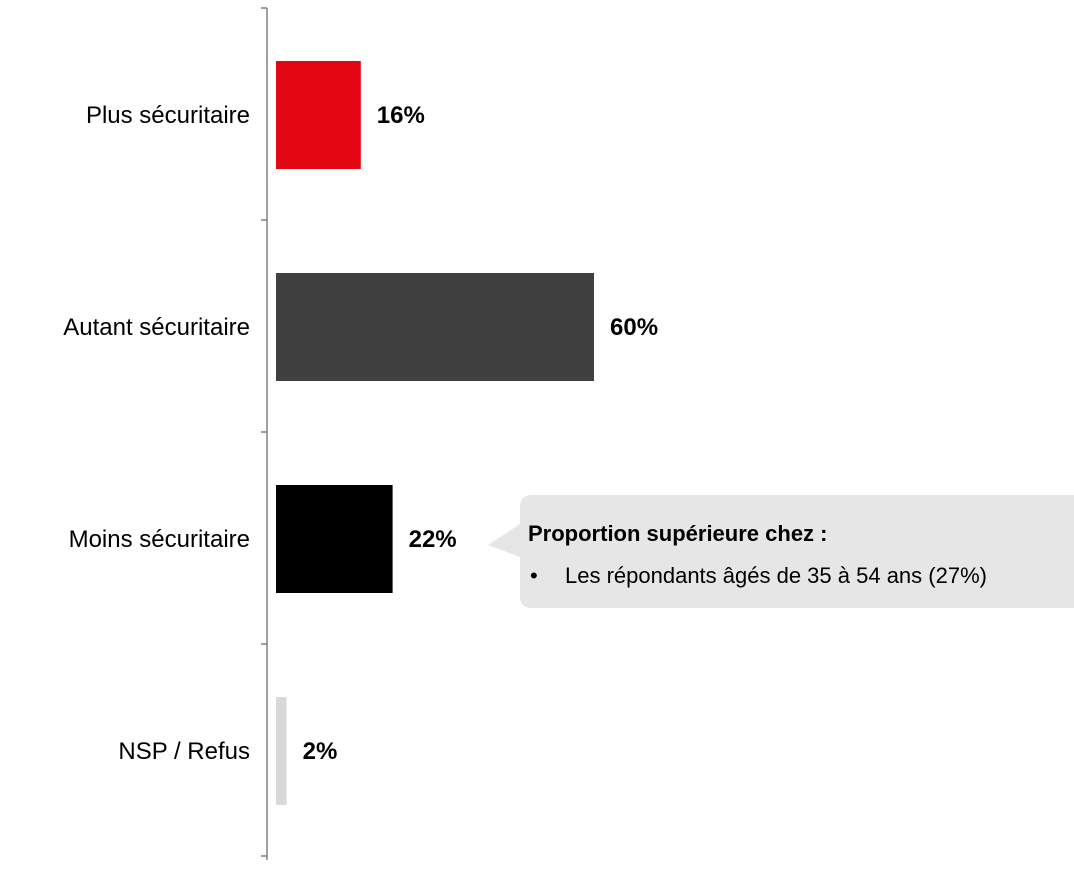  What do you see at coordinates (320, 751) in the screenshot?
I see `value-label: 2%` at bounding box center [320, 751].